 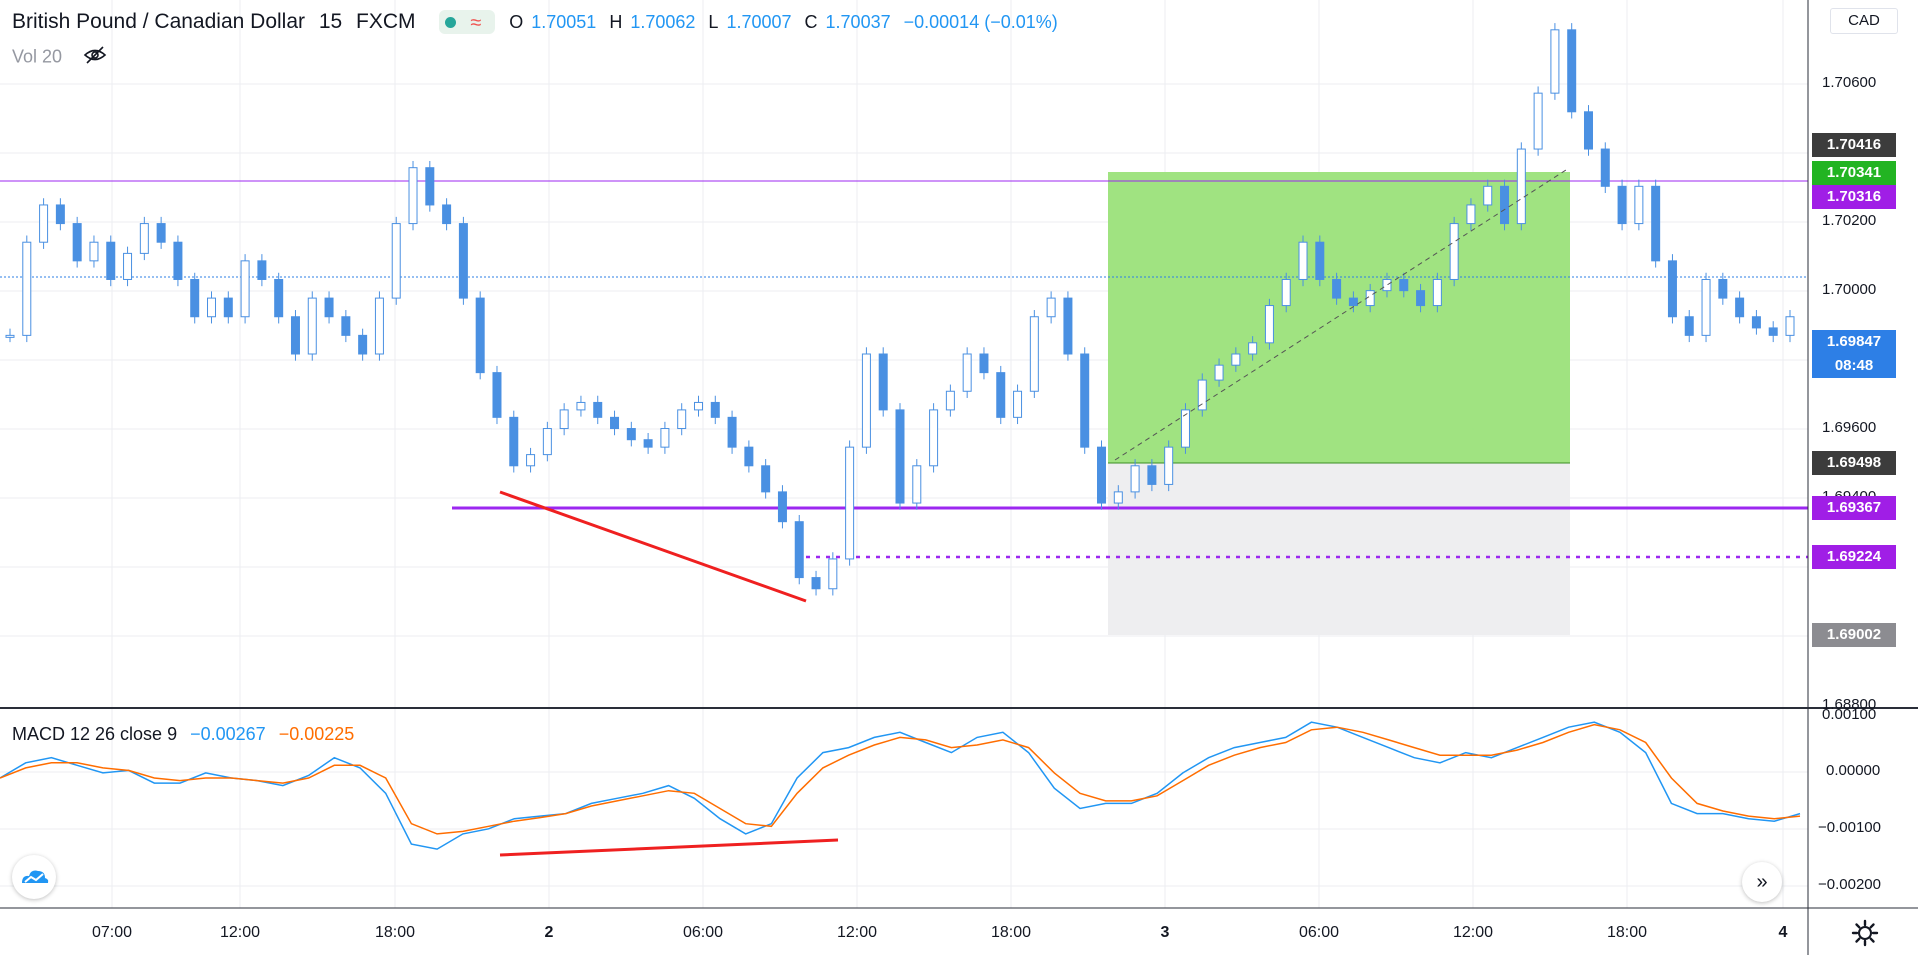 I want to click on price-trend-line, so click(x=653, y=546).